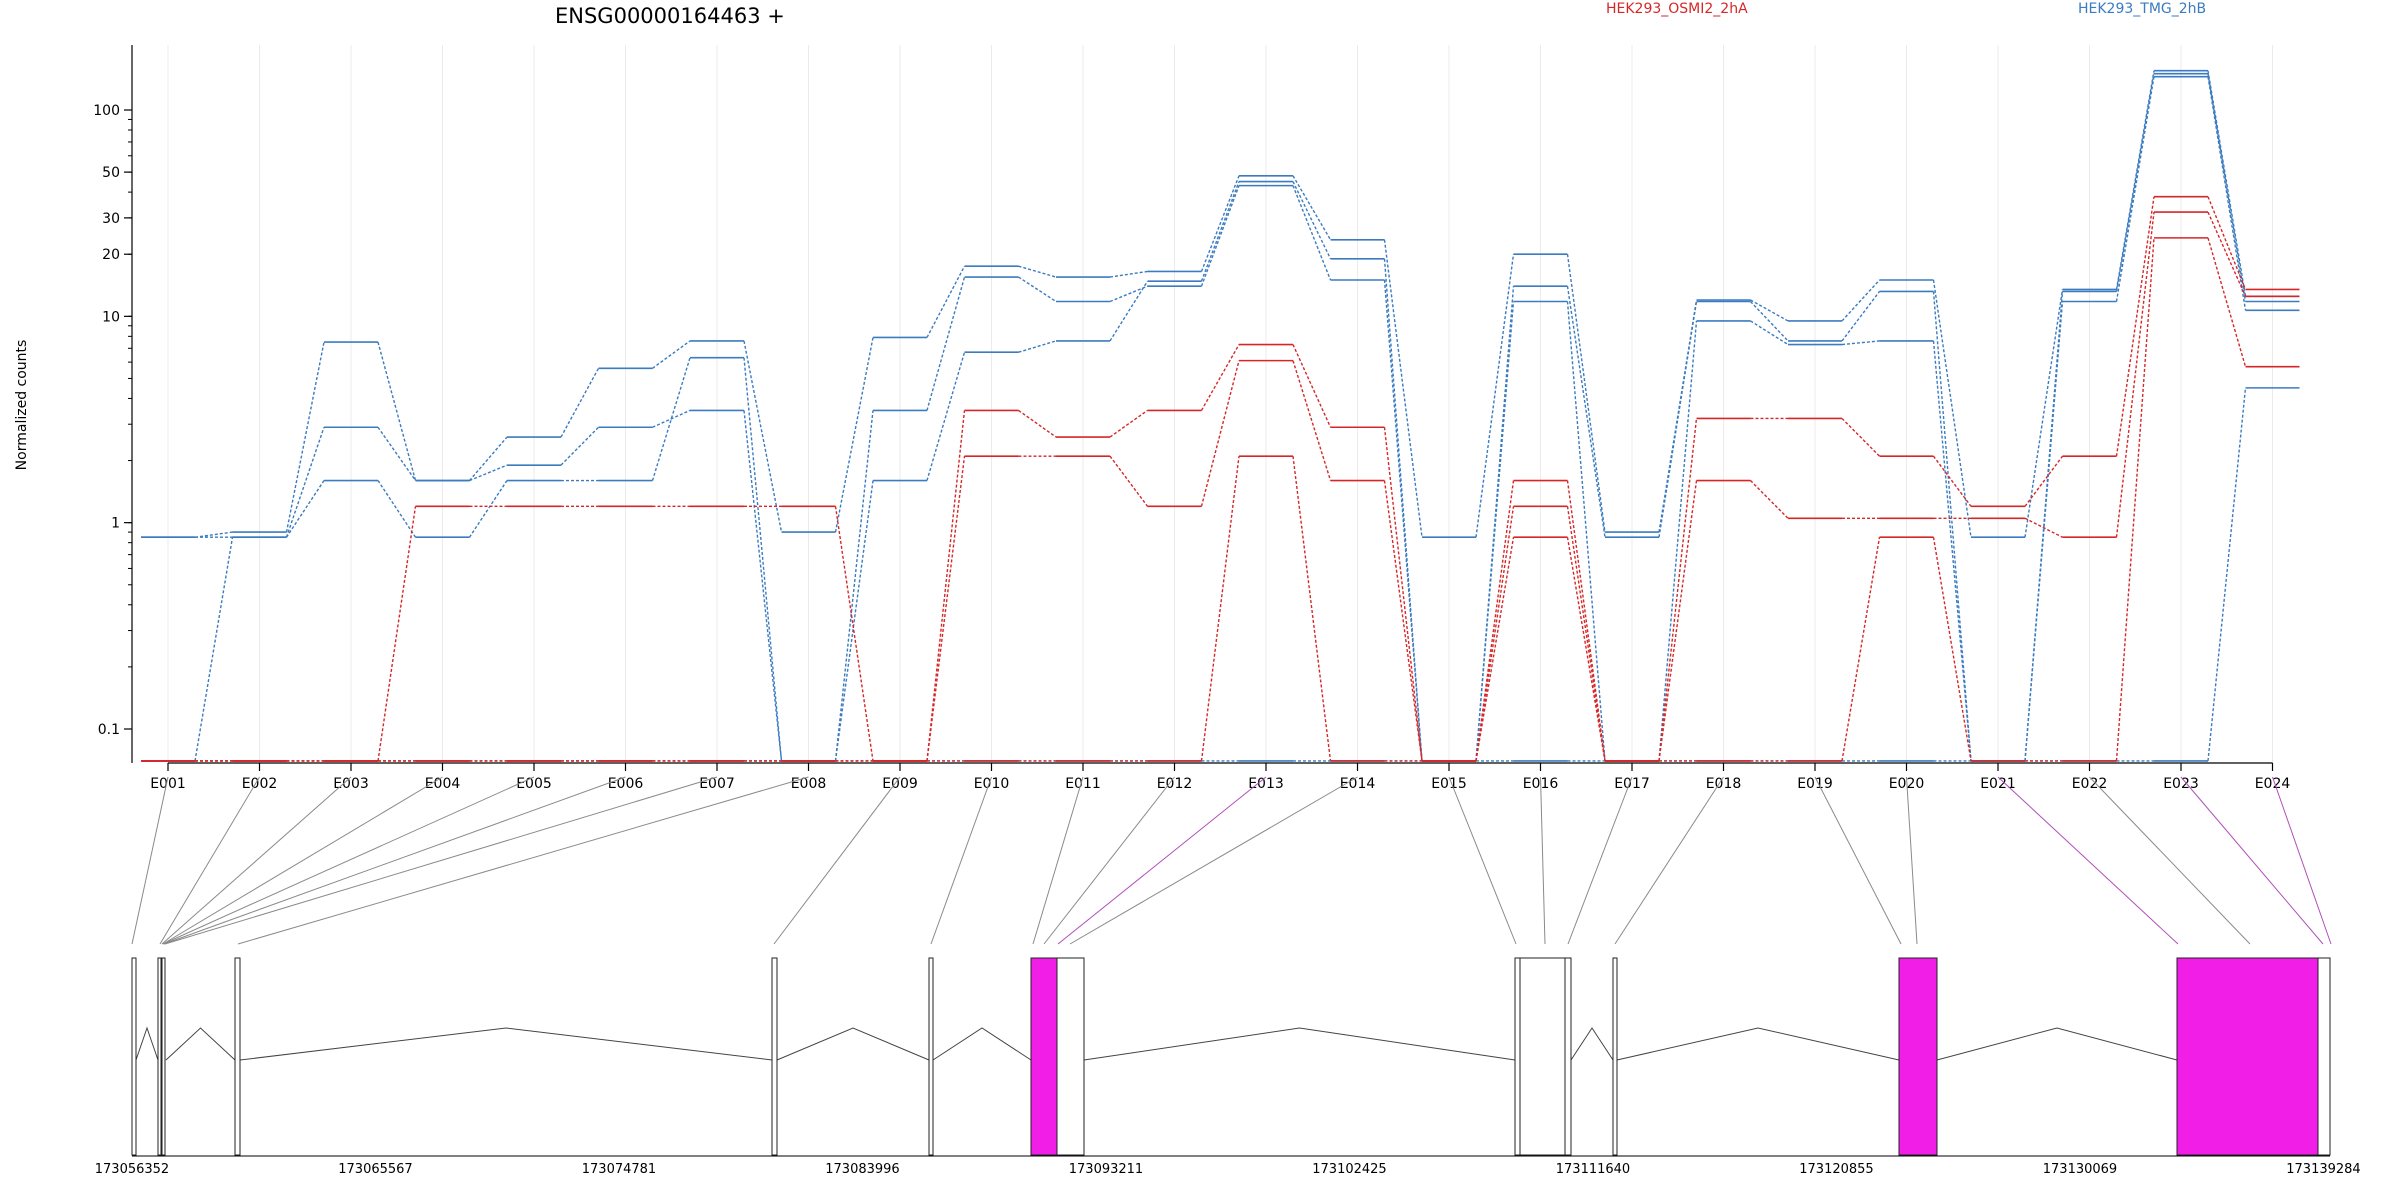  I want to click on y-tick-label: 1, so click(115, 524).